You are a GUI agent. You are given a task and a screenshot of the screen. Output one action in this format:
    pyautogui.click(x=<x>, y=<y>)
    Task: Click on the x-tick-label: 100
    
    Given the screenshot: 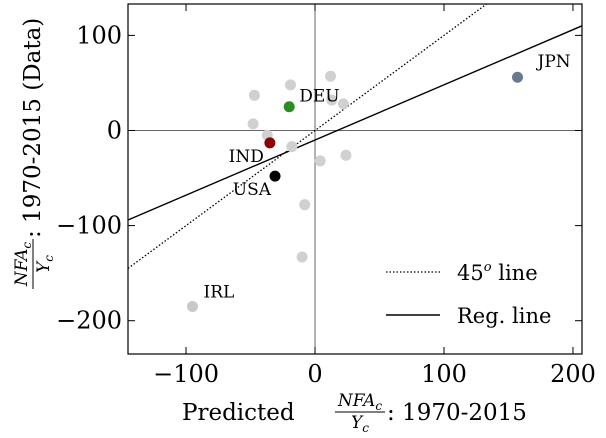 What is the action you would take?
    pyautogui.click(x=444, y=374)
    